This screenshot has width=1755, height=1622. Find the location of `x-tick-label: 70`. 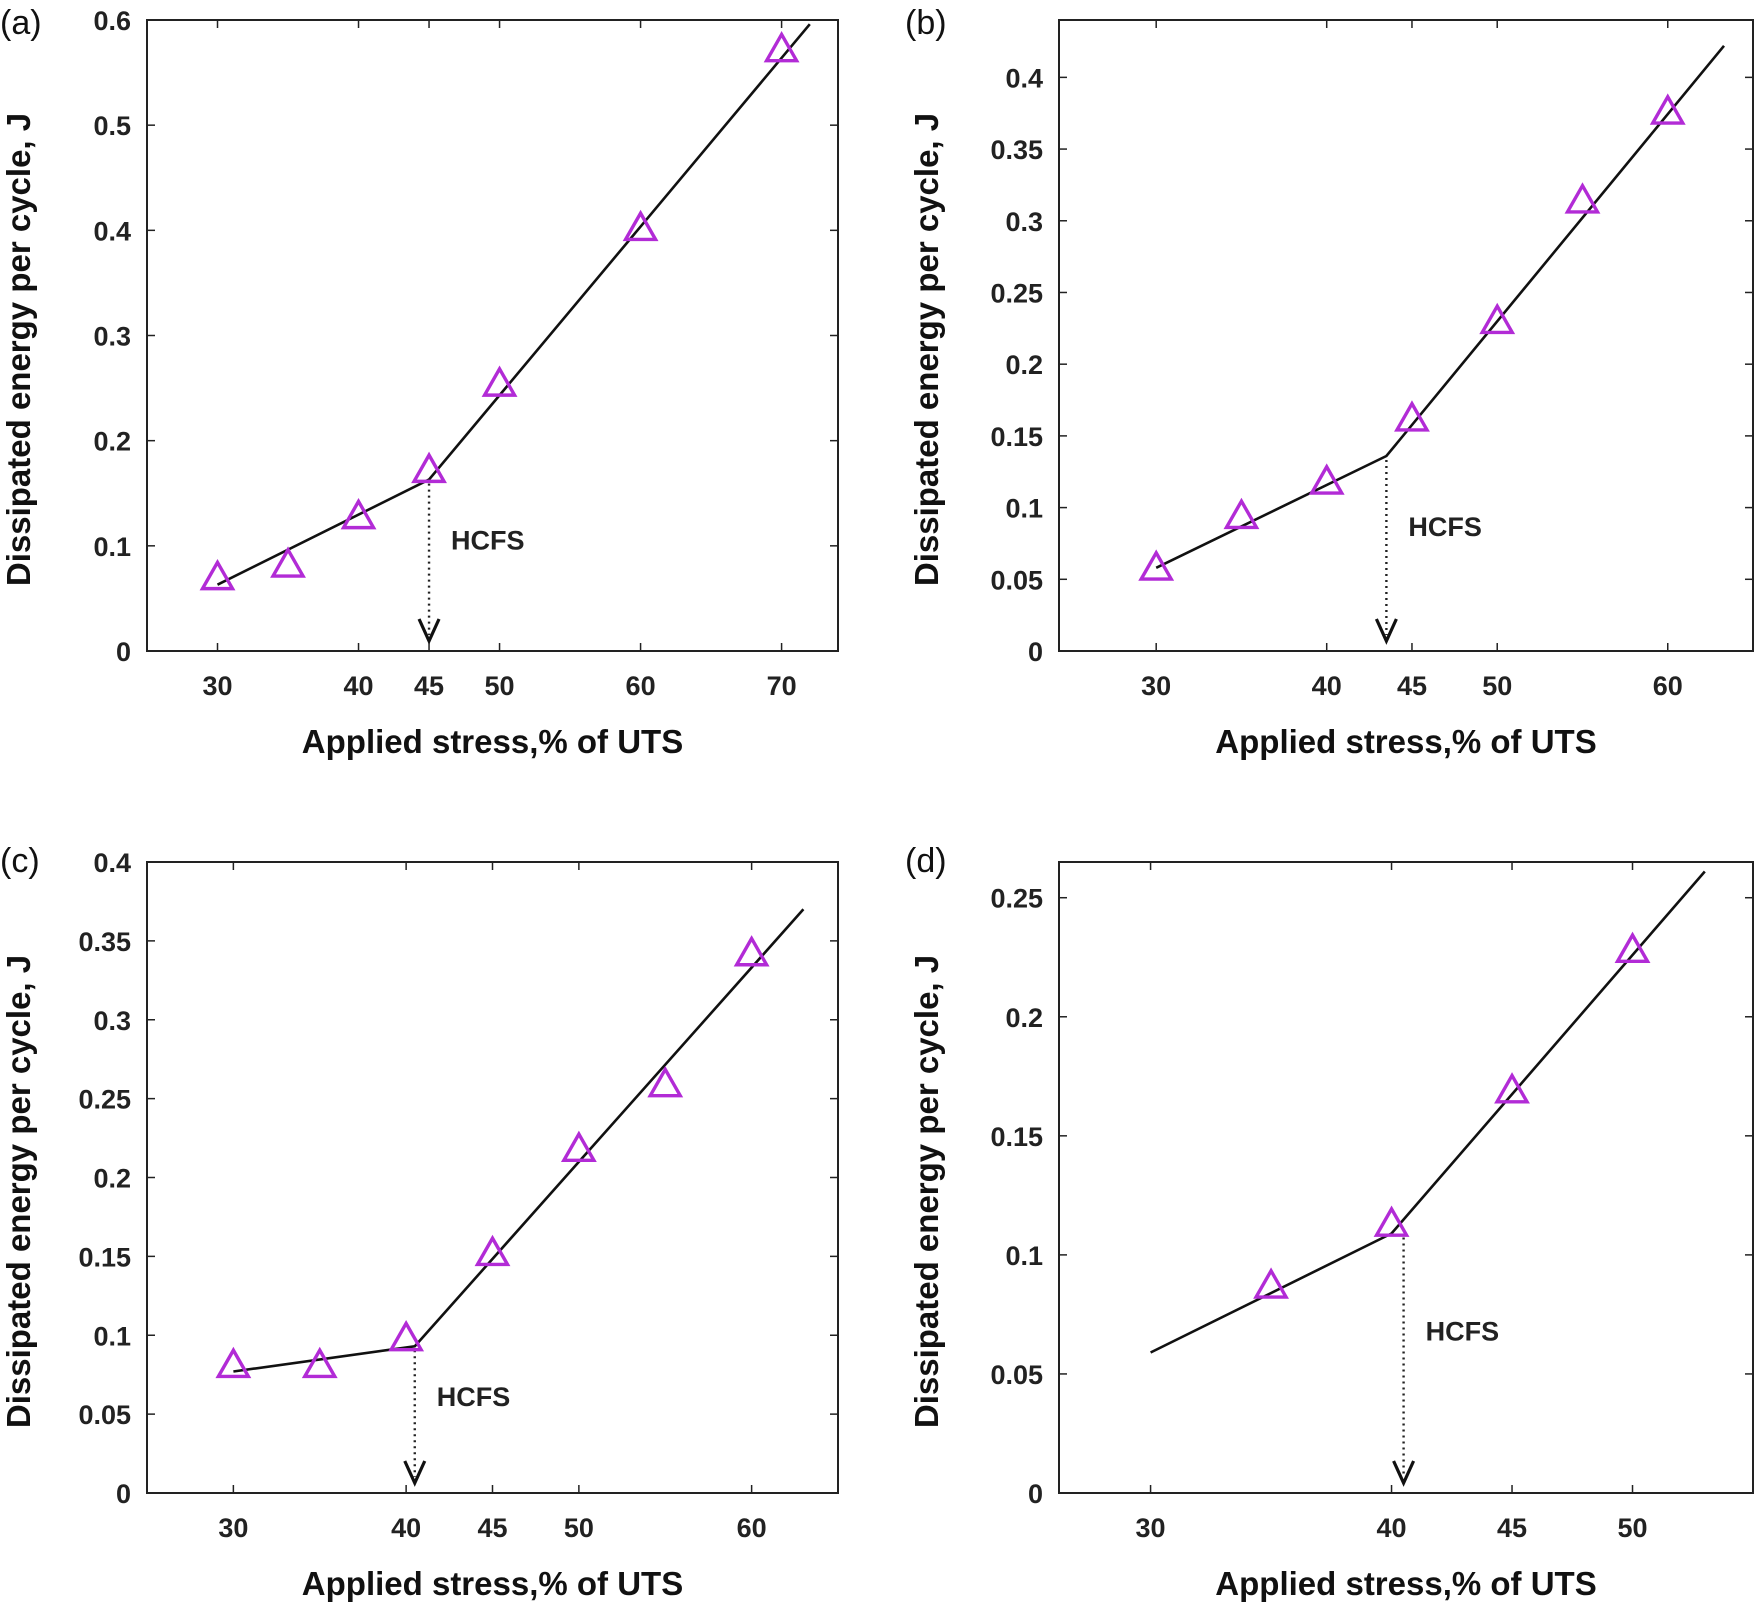

x-tick-label: 70 is located at coordinates (782, 686).